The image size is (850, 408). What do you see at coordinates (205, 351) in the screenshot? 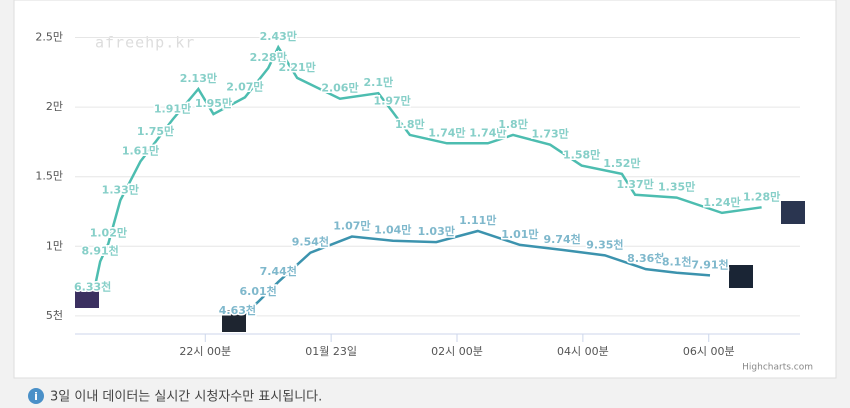
I see `x-tick-label: 22시 00분` at bounding box center [205, 351].